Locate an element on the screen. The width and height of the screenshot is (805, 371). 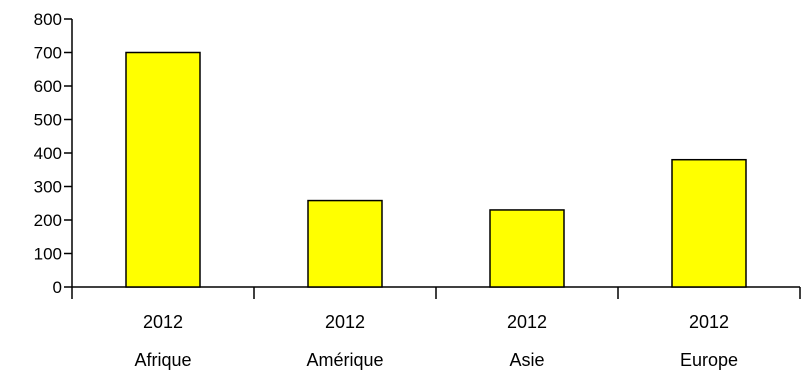
y-tick-label: 300 is located at coordinates (48, 187).